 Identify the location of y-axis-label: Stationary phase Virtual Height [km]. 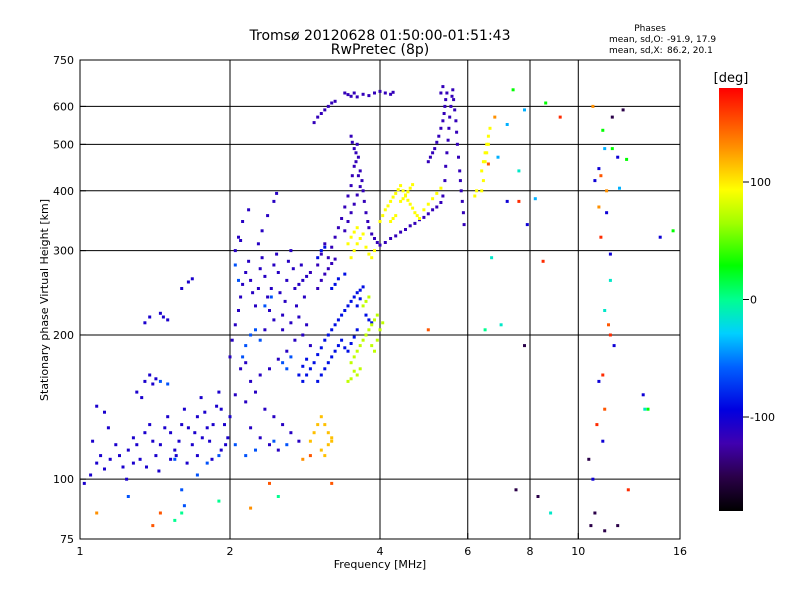
(44, 300).